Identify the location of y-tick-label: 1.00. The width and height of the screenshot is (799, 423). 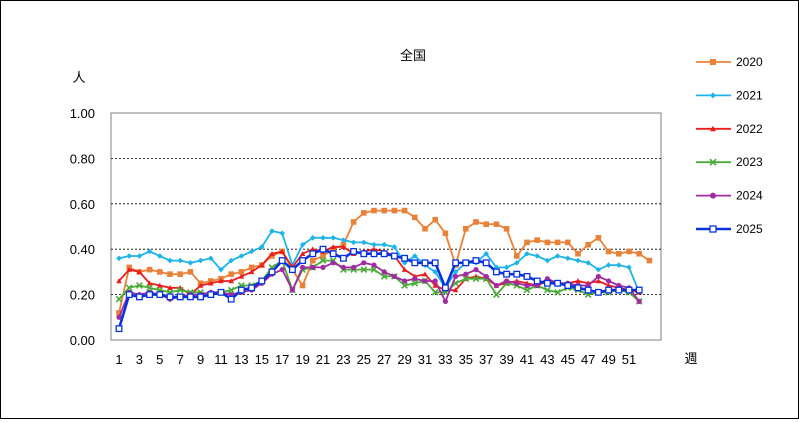
(82, 113).